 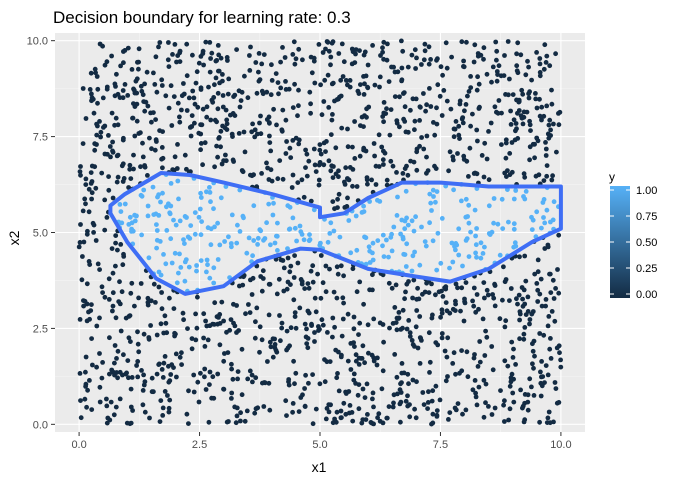 What do you see at coordinates (612, 177) in the screenshot?
I see `legend-title: y` at bounding box center [612, 177].